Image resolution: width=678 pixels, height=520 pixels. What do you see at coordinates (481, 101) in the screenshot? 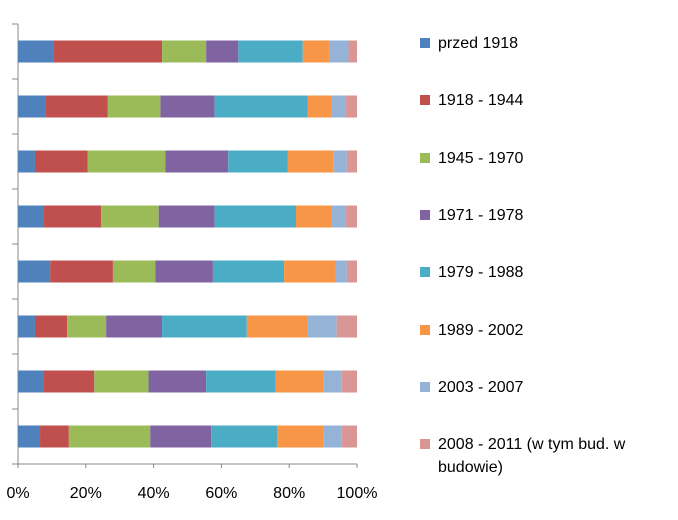
I see `legend-label: 1918 - 1944` at bounding box center [481, 101].